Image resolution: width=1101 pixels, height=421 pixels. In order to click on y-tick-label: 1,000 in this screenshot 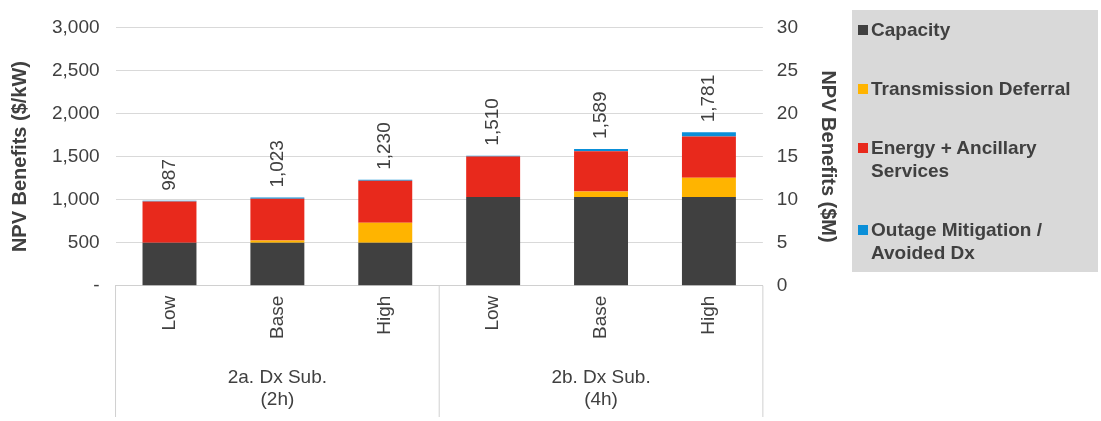, I will do `click(76, 198)`.